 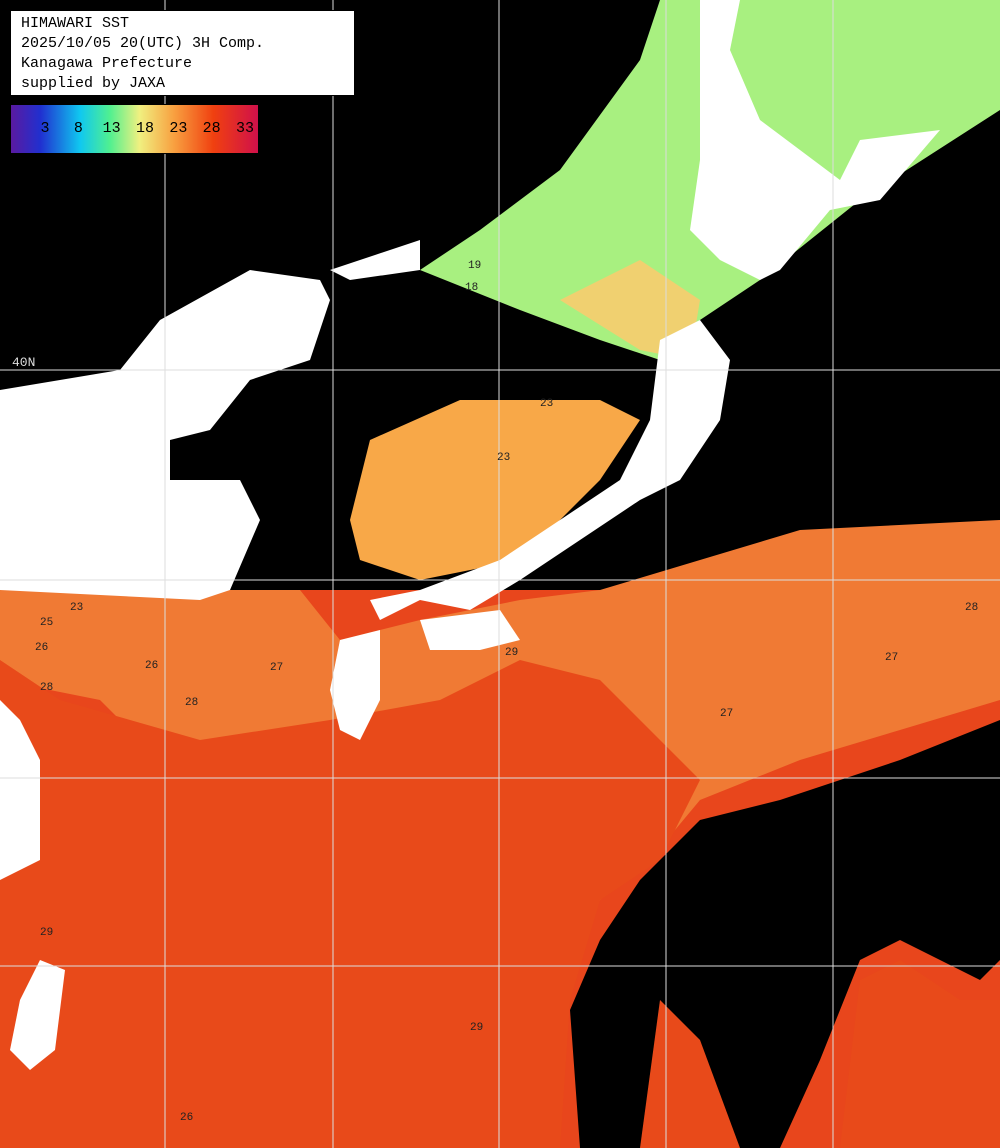 What do you see at coordinates (143, 43) in the screenshot?
I see `header-line: 2025/10/05 20(UTC) 3H Comp.` at bounding box center [143, 43].